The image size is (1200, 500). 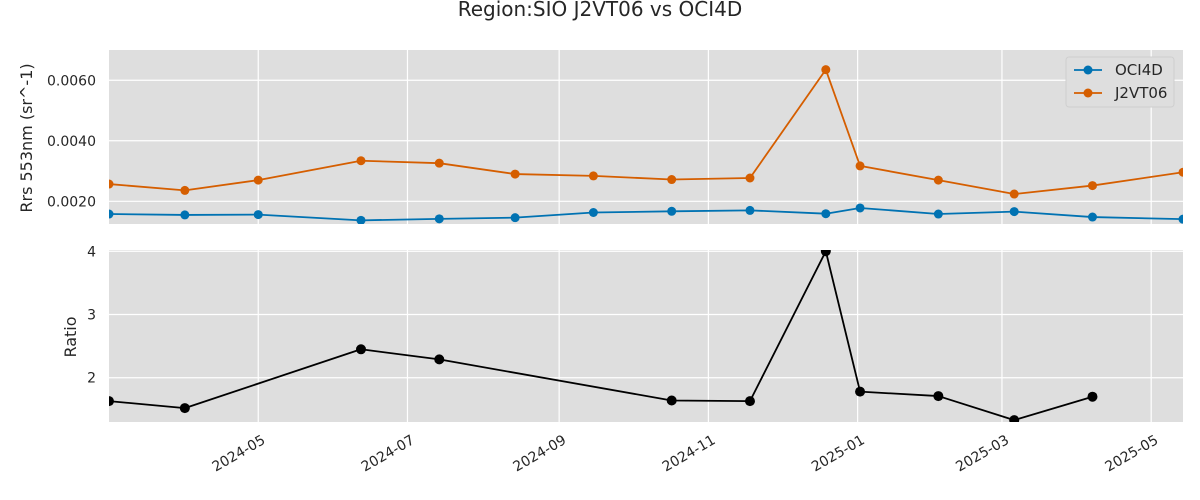 What do you see at coordinates (1139, 70) in the screenshot?
I see `legend-label-oci4d: OCI4D` at bounding box center [1139, 70].